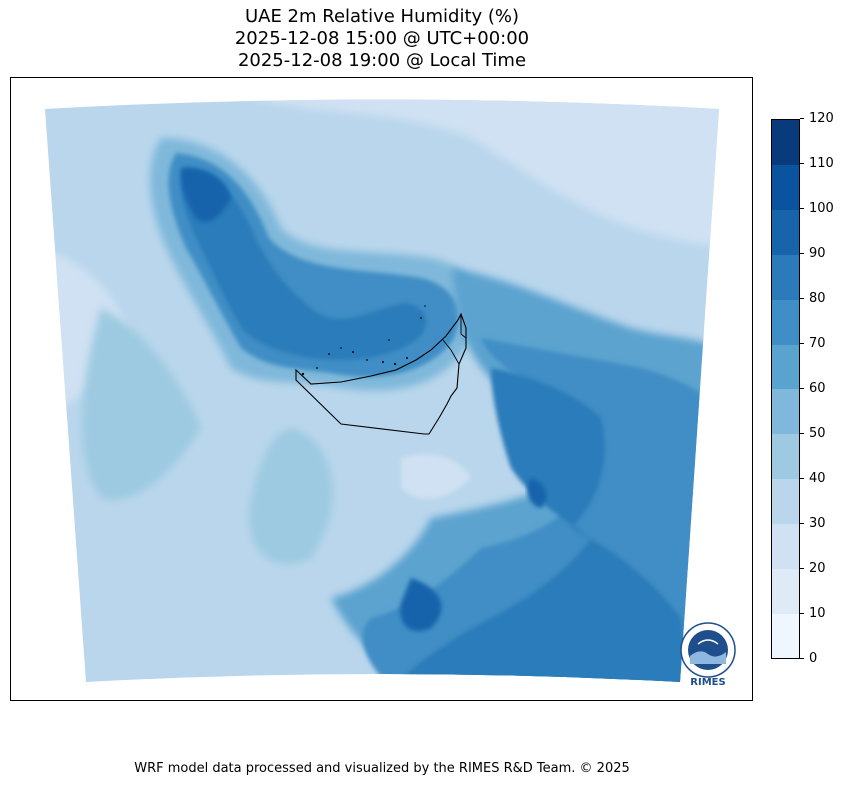 The height and width of the screenshot is (788, 844). What do you see at coordinates (382, 60) in the screenshot?
I see `title-line-local-time: 2025-12-08 19:00 @ Local Time` at bounding box center [382, 60].